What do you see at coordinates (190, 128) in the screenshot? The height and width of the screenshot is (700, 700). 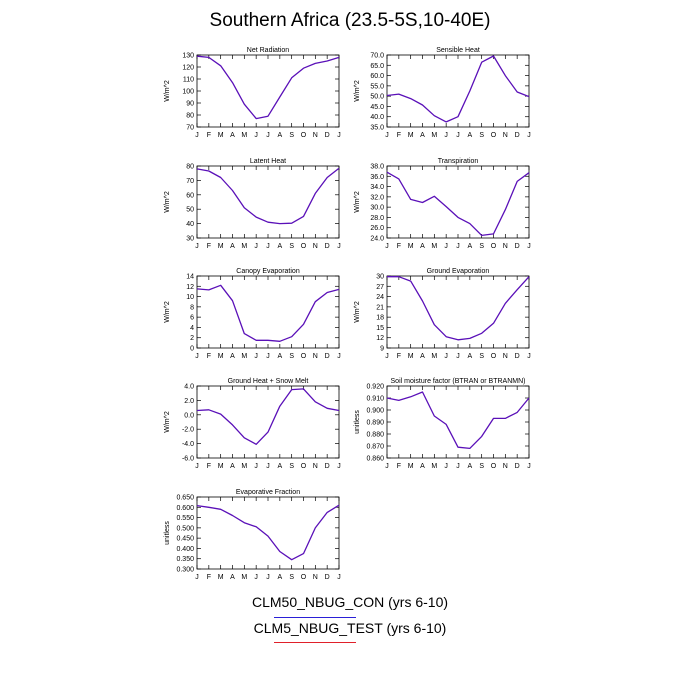 I see `y-tick-label: 70` at bounding box center [190, 128].